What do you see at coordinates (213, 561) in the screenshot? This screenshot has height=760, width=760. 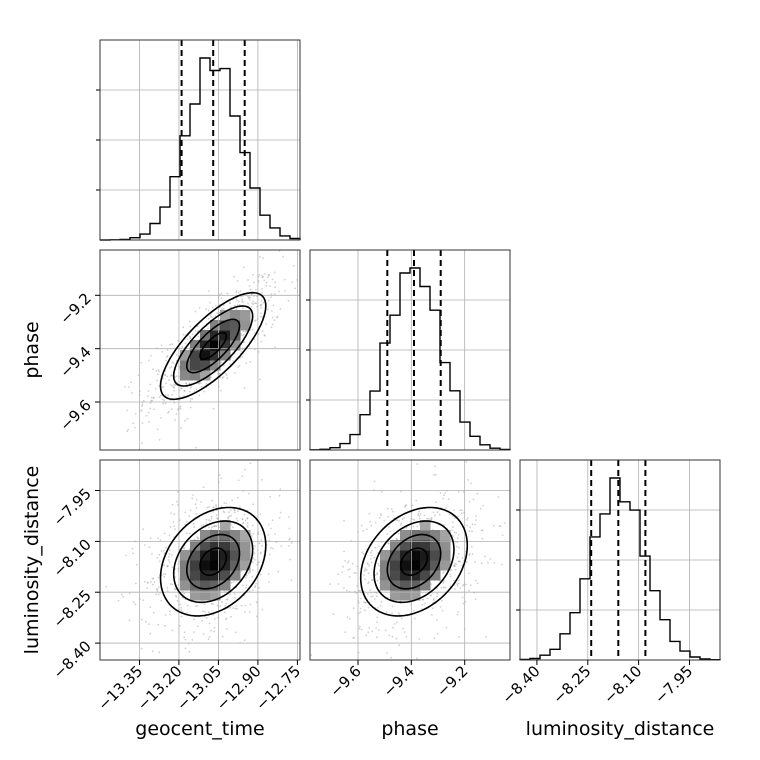 I see `contour-luminosity-distance-vs-geocent-time` at bounding box center [213, 561].